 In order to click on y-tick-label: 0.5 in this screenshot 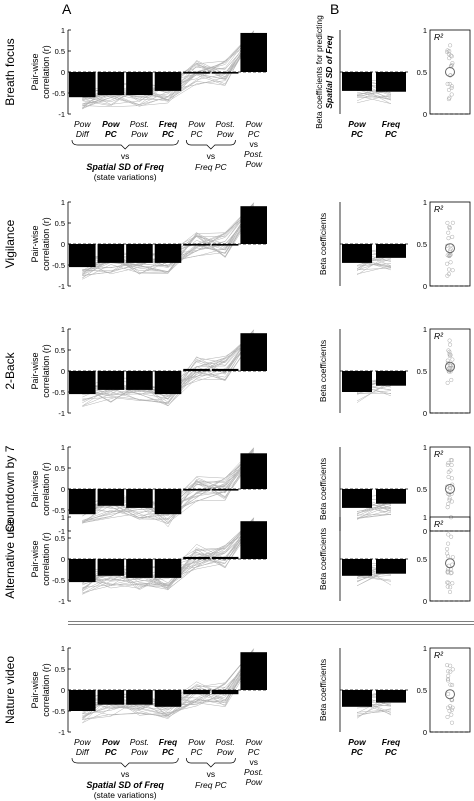, I will do `click(60, 538)`.